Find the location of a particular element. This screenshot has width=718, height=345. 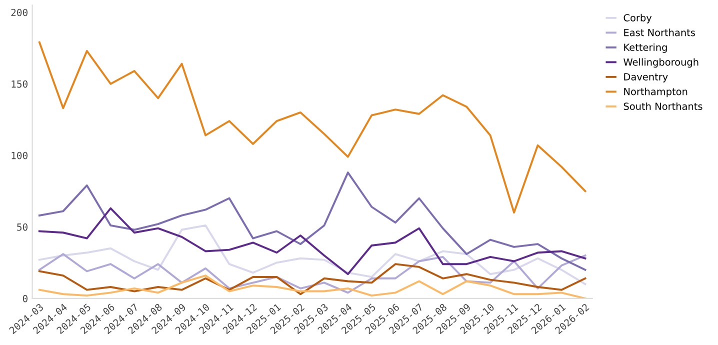

y-tick-label: 150 is located at coordinates (20, 84).